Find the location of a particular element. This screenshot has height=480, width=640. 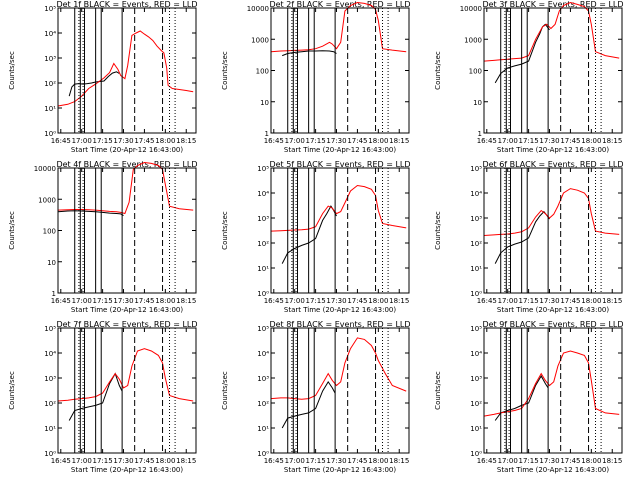

panel-title: Det 8f BLACK = Events, RED = LLD is located at coordinates (339, 324).